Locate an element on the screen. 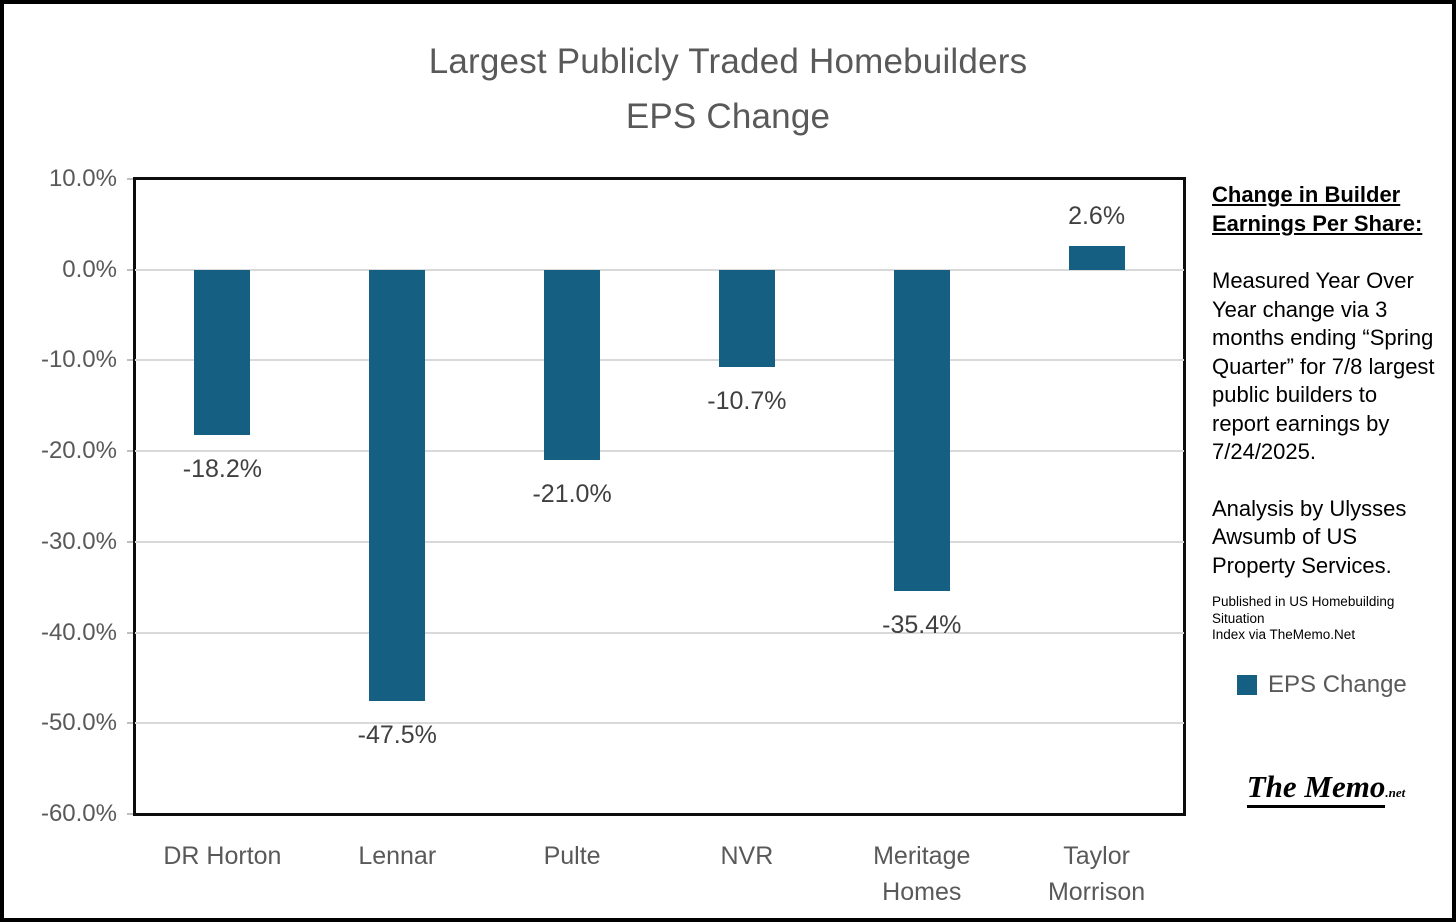 The image size is (1456, 922). y-tick-label: 0.0% is located at coordinates (89, 269).